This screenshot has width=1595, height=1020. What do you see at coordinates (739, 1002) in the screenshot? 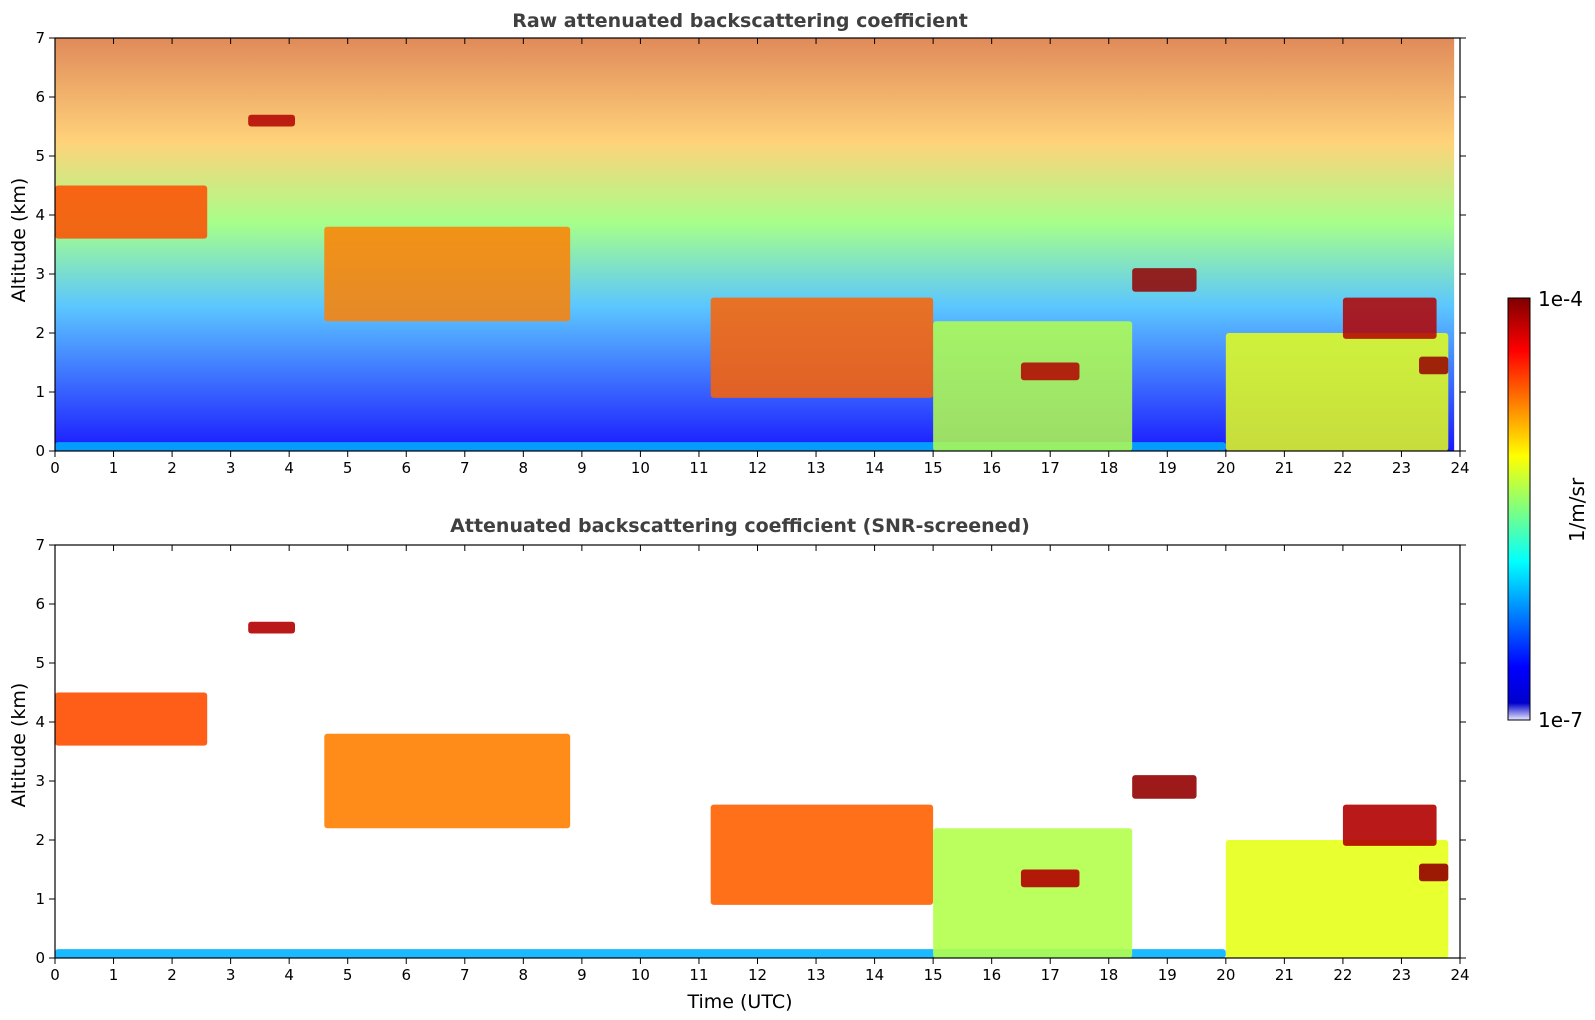
I see `x-axis-label: Time (UTC)` at bounding box center [739, 1002].